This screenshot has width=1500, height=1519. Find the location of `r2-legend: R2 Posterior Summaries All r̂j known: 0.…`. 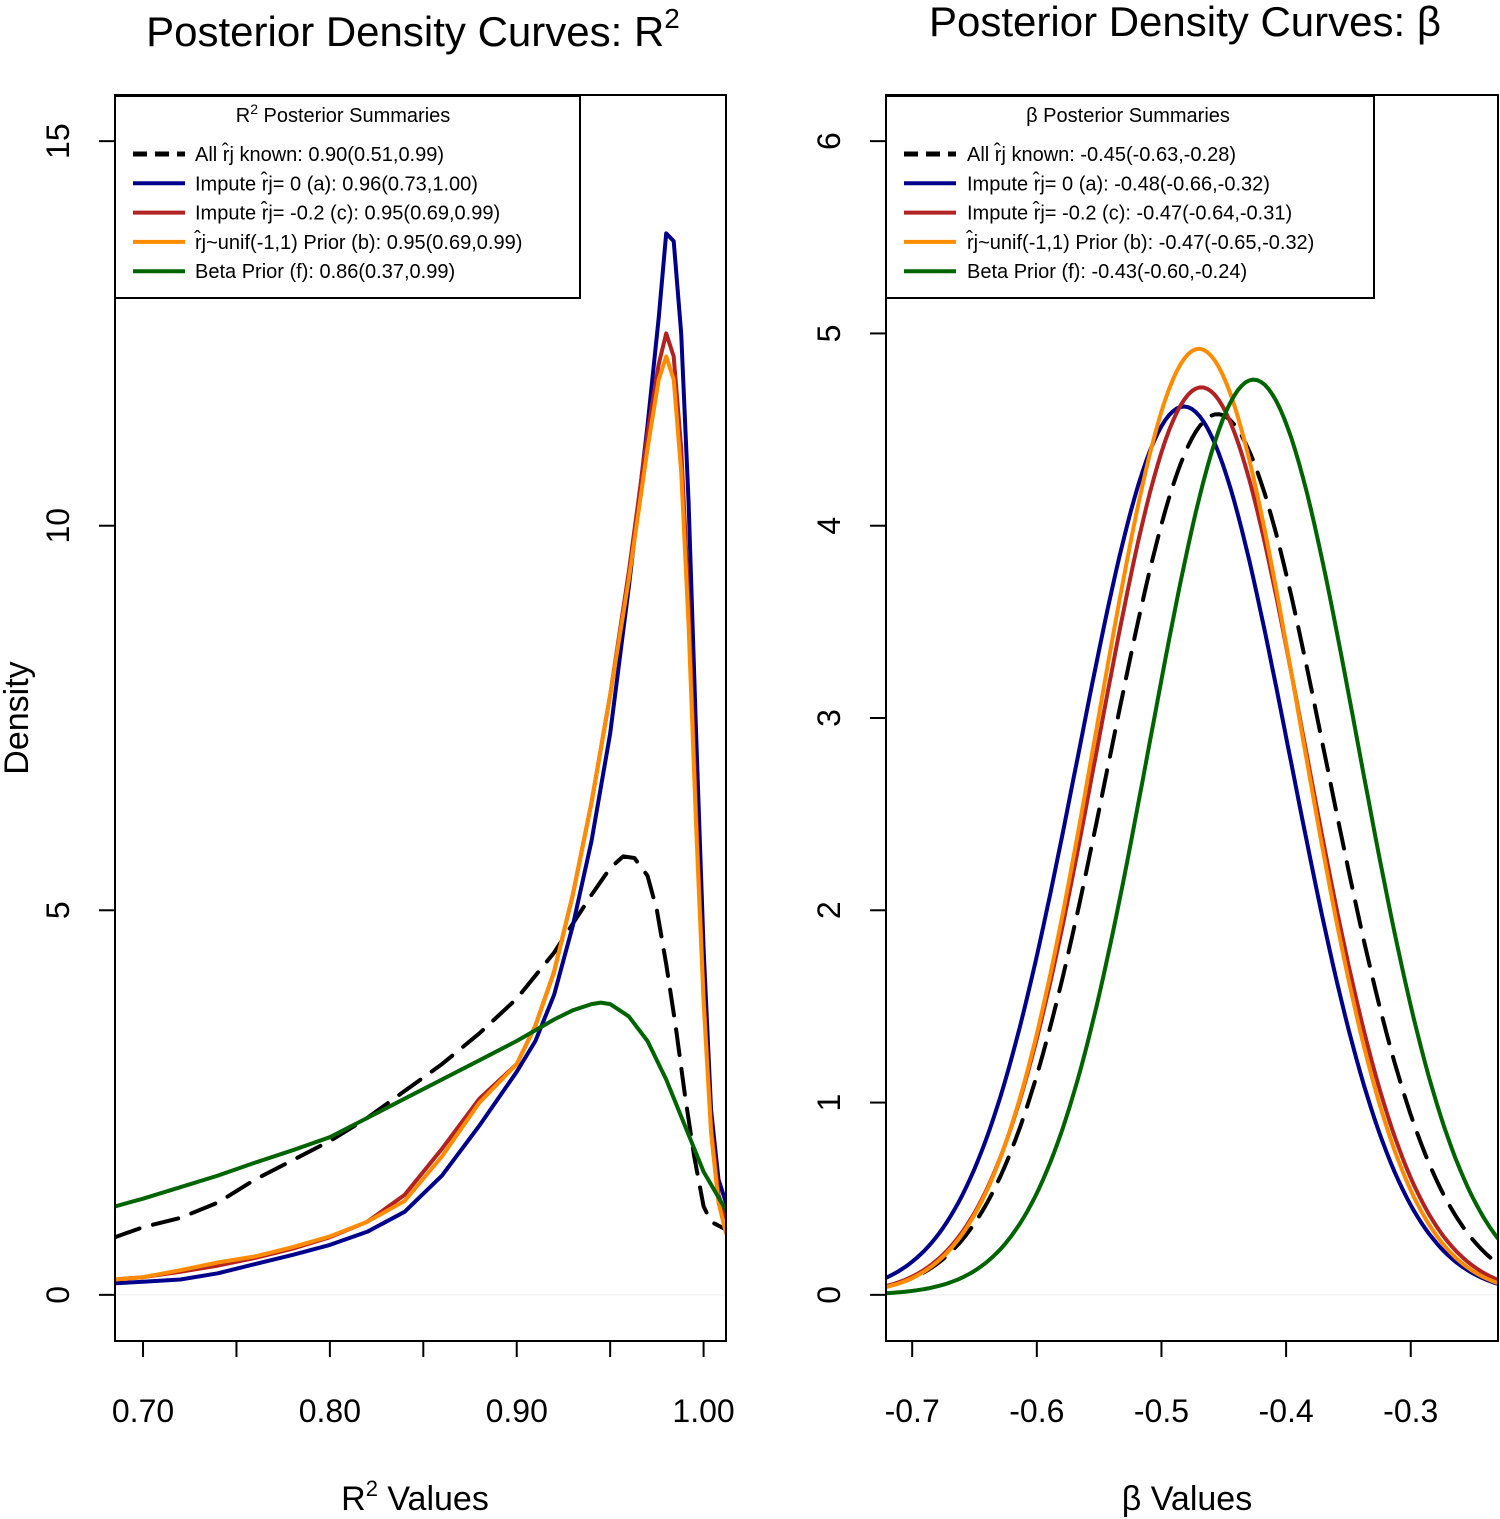

r2-legend: R2 Posterior Summaries All r̂j known: 0.… is located at coordinates (347, 197).